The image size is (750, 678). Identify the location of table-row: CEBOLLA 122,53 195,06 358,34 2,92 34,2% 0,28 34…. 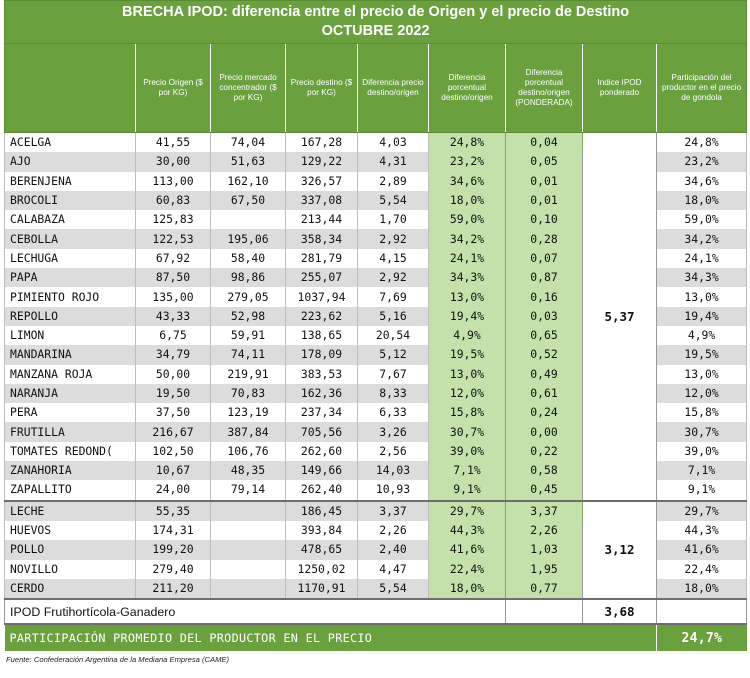
(376, 239).